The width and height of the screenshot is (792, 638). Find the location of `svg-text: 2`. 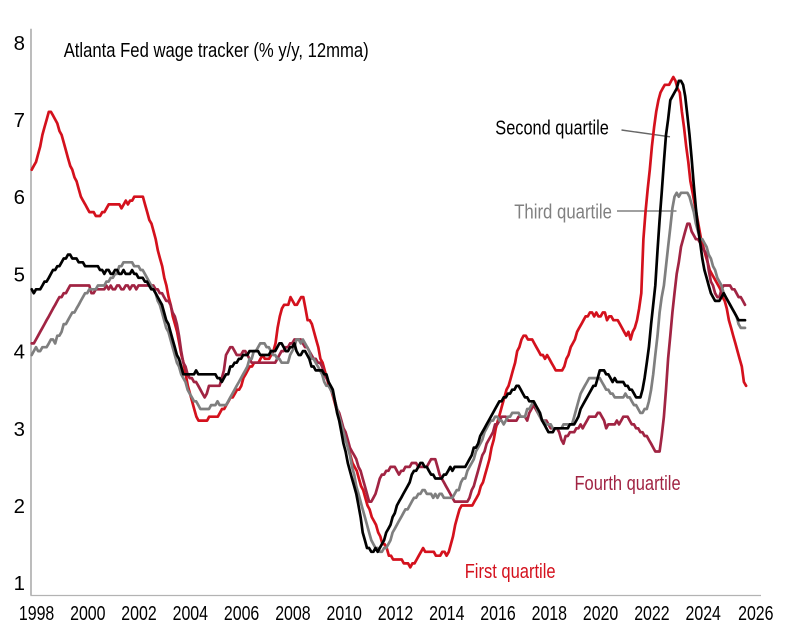

svg-text: 2 is located at coordinates (19, 507).